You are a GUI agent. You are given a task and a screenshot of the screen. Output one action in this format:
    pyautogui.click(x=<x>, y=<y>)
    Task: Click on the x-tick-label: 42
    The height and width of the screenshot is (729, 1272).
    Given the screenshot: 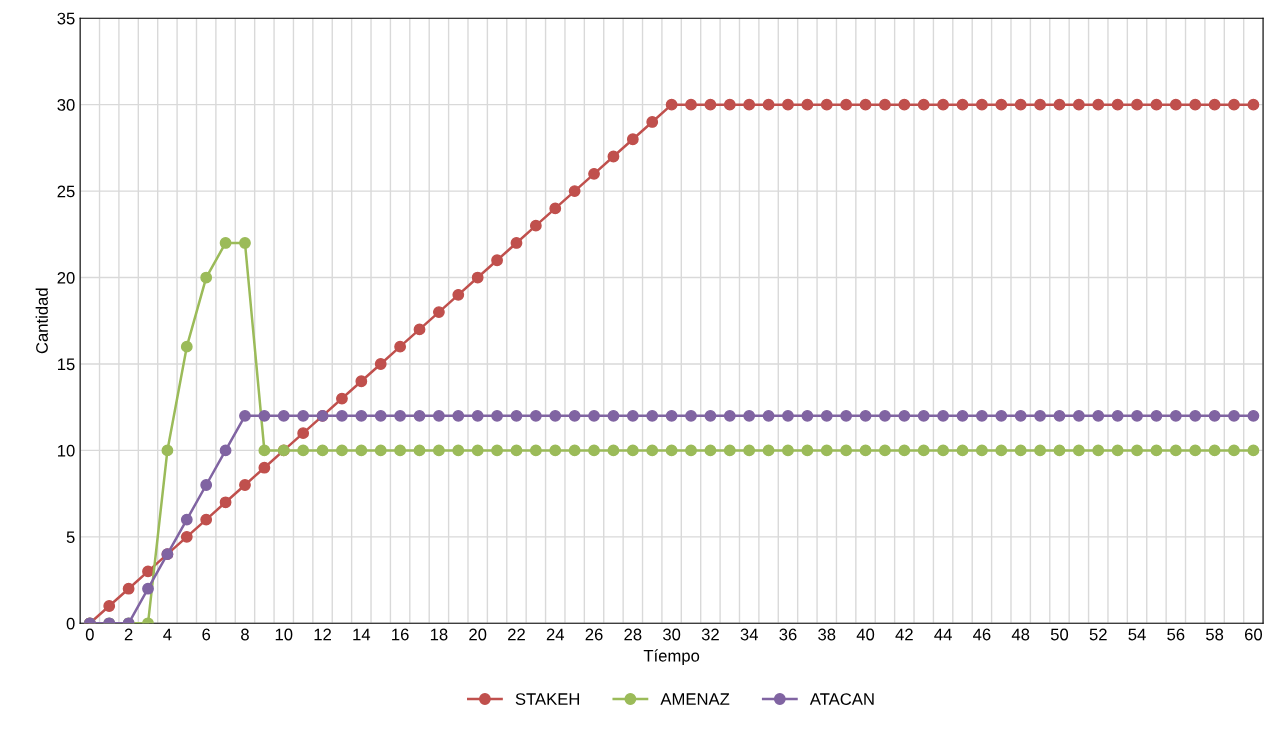 What is the action you would take?
    pyautogui.click(x=904, y=634)
    